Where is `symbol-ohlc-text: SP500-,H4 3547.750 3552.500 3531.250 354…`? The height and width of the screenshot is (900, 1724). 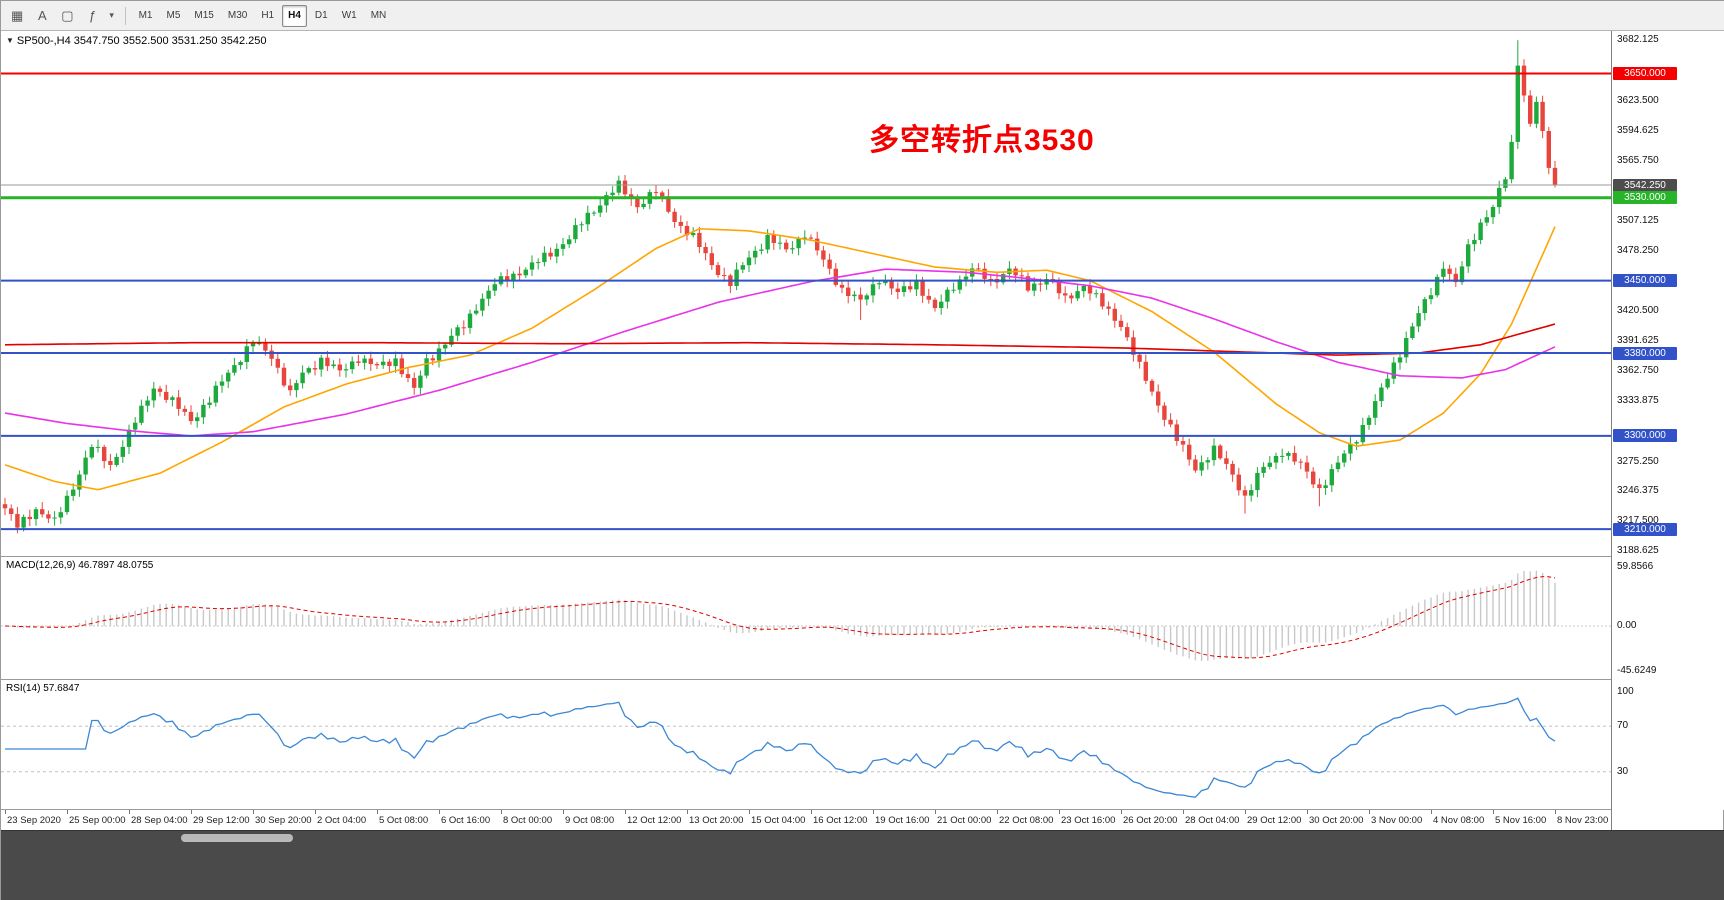
symbol-ohlc-text: SP500-,H4 3547.750 3552.500 3531.250 354… is located at coordinates (141, 41).